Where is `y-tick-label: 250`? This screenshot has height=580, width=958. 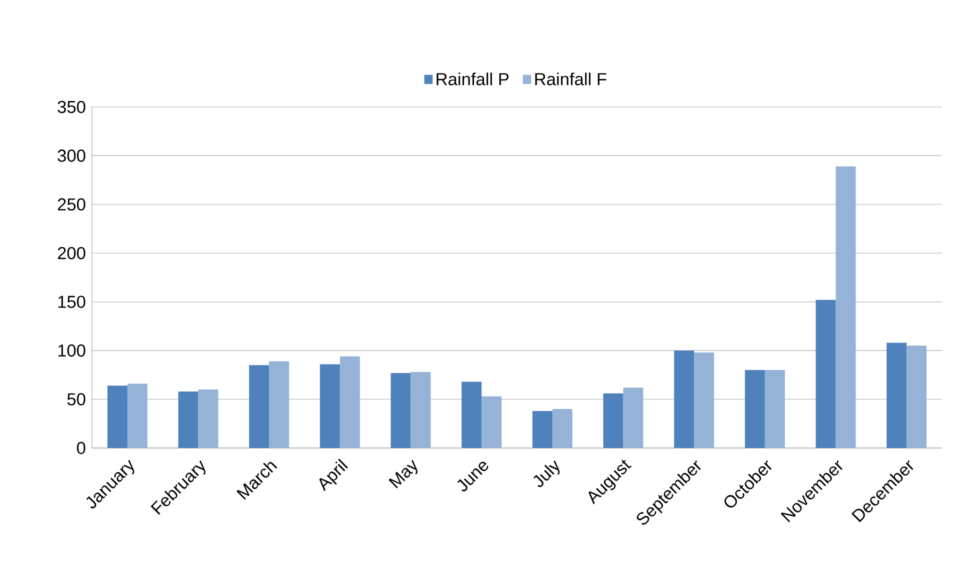
y-tick-label: 250 is located at coordinates (72, 204).